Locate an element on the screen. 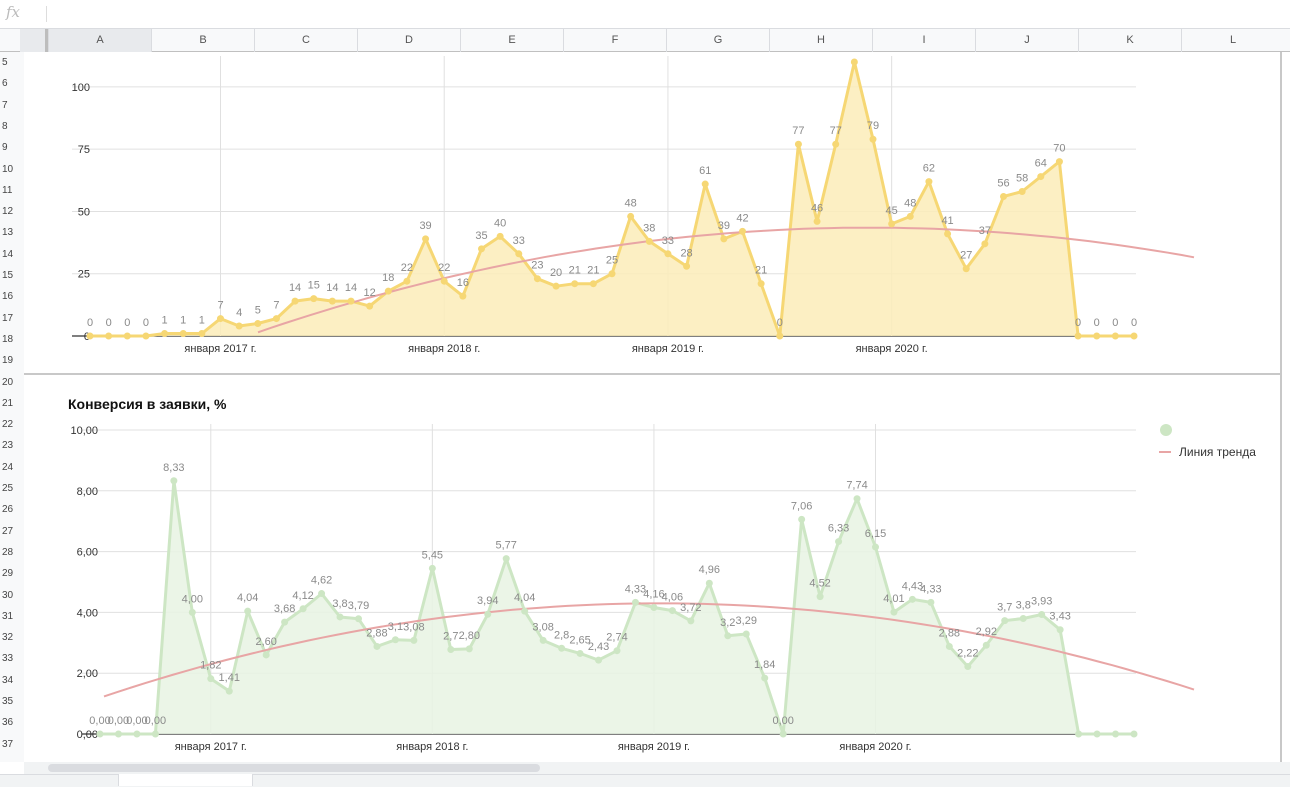 The height and width of the screenshot is (787, 1290). column-header-f: F is located at coordinates (614, 40).